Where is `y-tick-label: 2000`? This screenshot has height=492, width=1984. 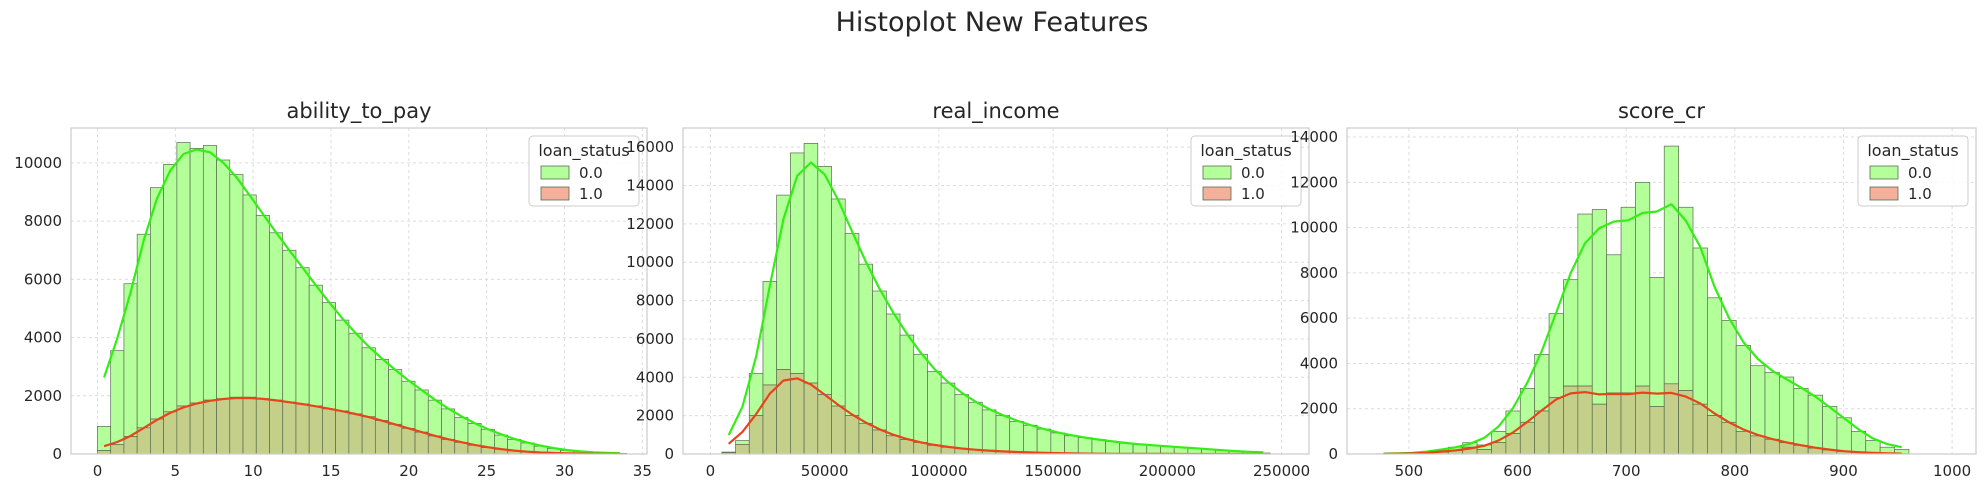 y-tick-label: 2000 is located at coordinates (1319, 409).